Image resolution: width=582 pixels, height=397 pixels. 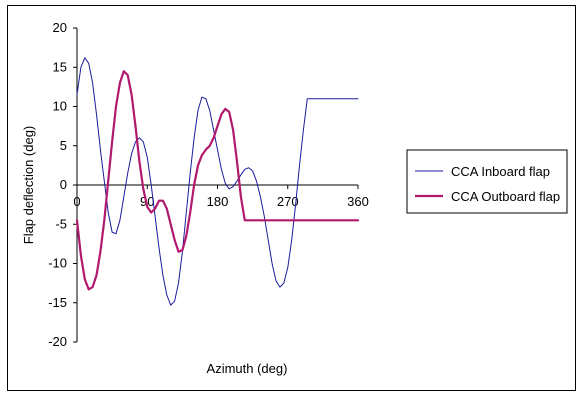 What do you see at coordinates (288, 201) in the screenshot?
I see `x-tick-label: 270` at bounding box center [288, 201].